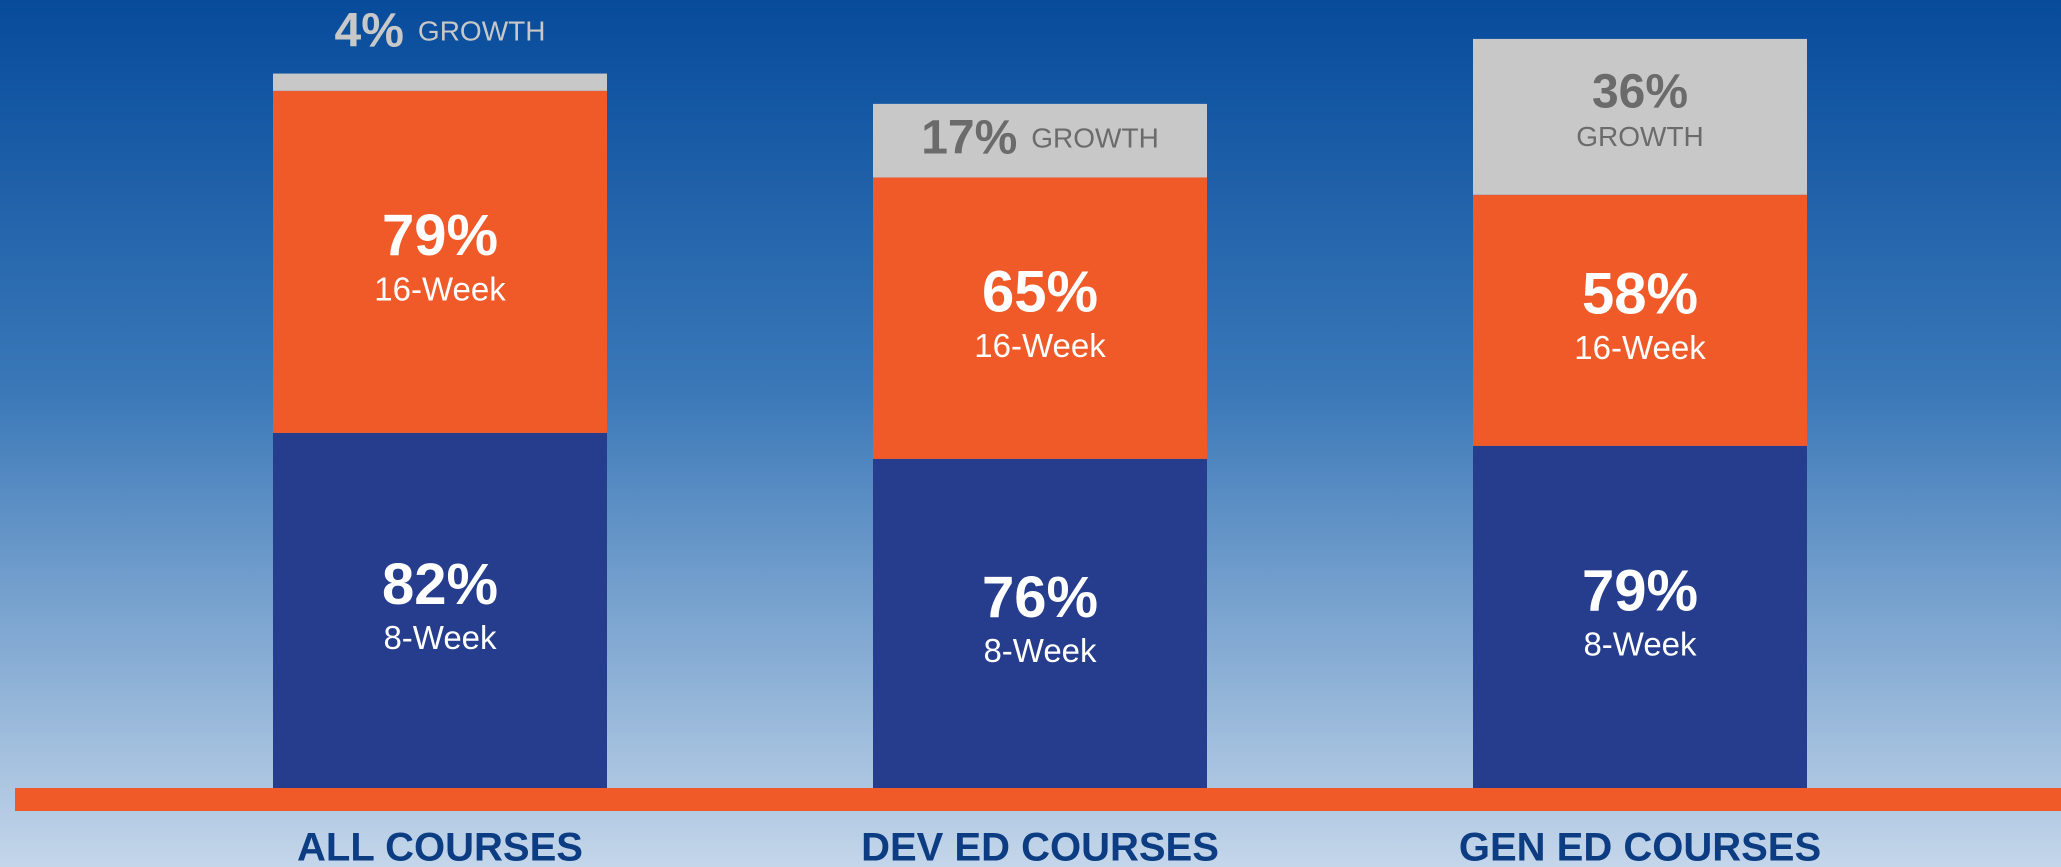 The image size is (2061, 867). What do you see at coordinates (369, 30) in the screenshot?
I see `value-label: 4%` at bounding box center [369, 30].